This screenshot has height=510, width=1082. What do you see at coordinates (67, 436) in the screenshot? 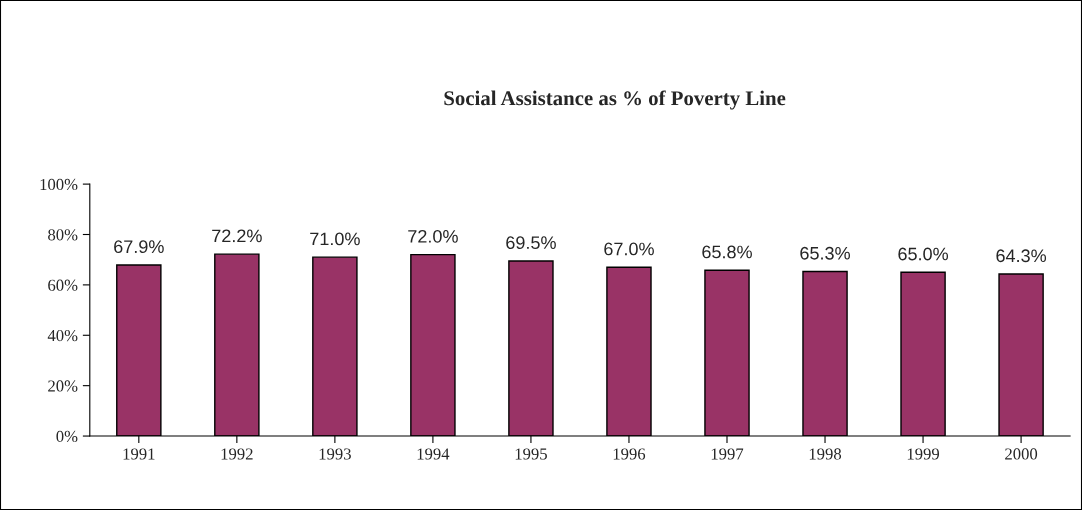
I see `y-tick-label: 0%` at bounding box center [67, 436].